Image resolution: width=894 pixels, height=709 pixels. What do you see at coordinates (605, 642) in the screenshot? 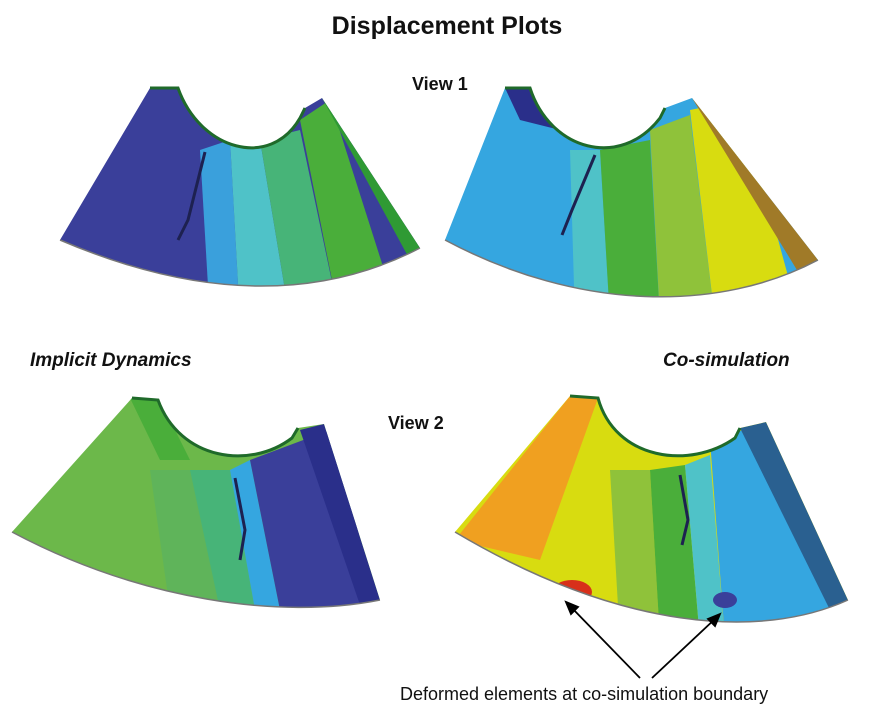
I see `arrow-to-red-element` at bounding box center [605, 642].